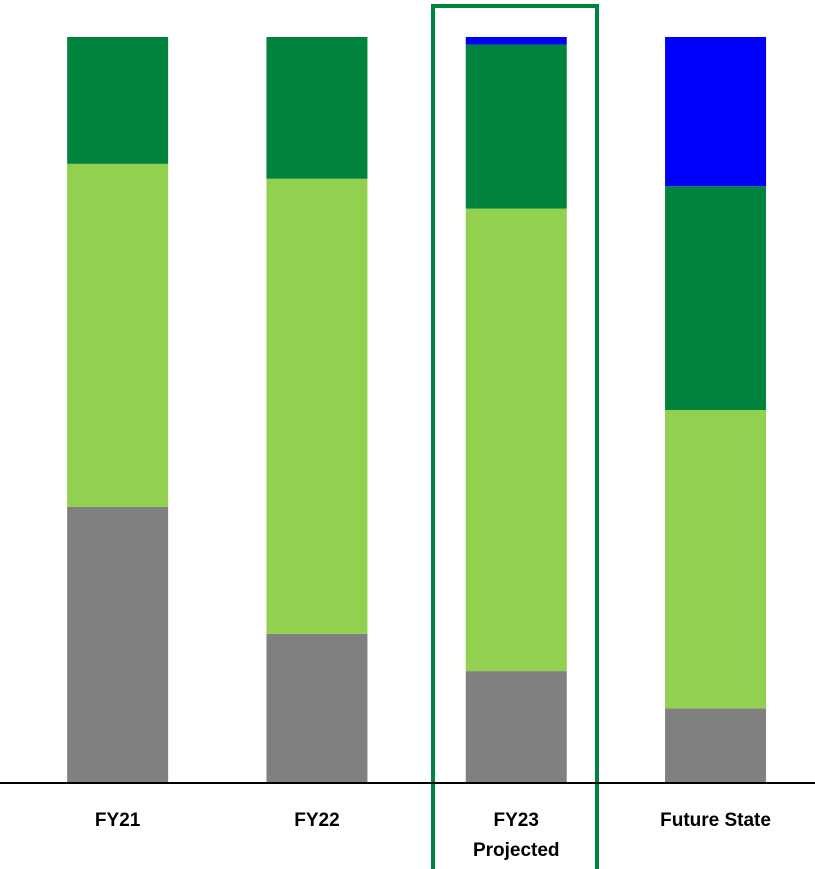 The image size is (815, 869). I want to click on x-tick-label: Future State, so click(715, 820).